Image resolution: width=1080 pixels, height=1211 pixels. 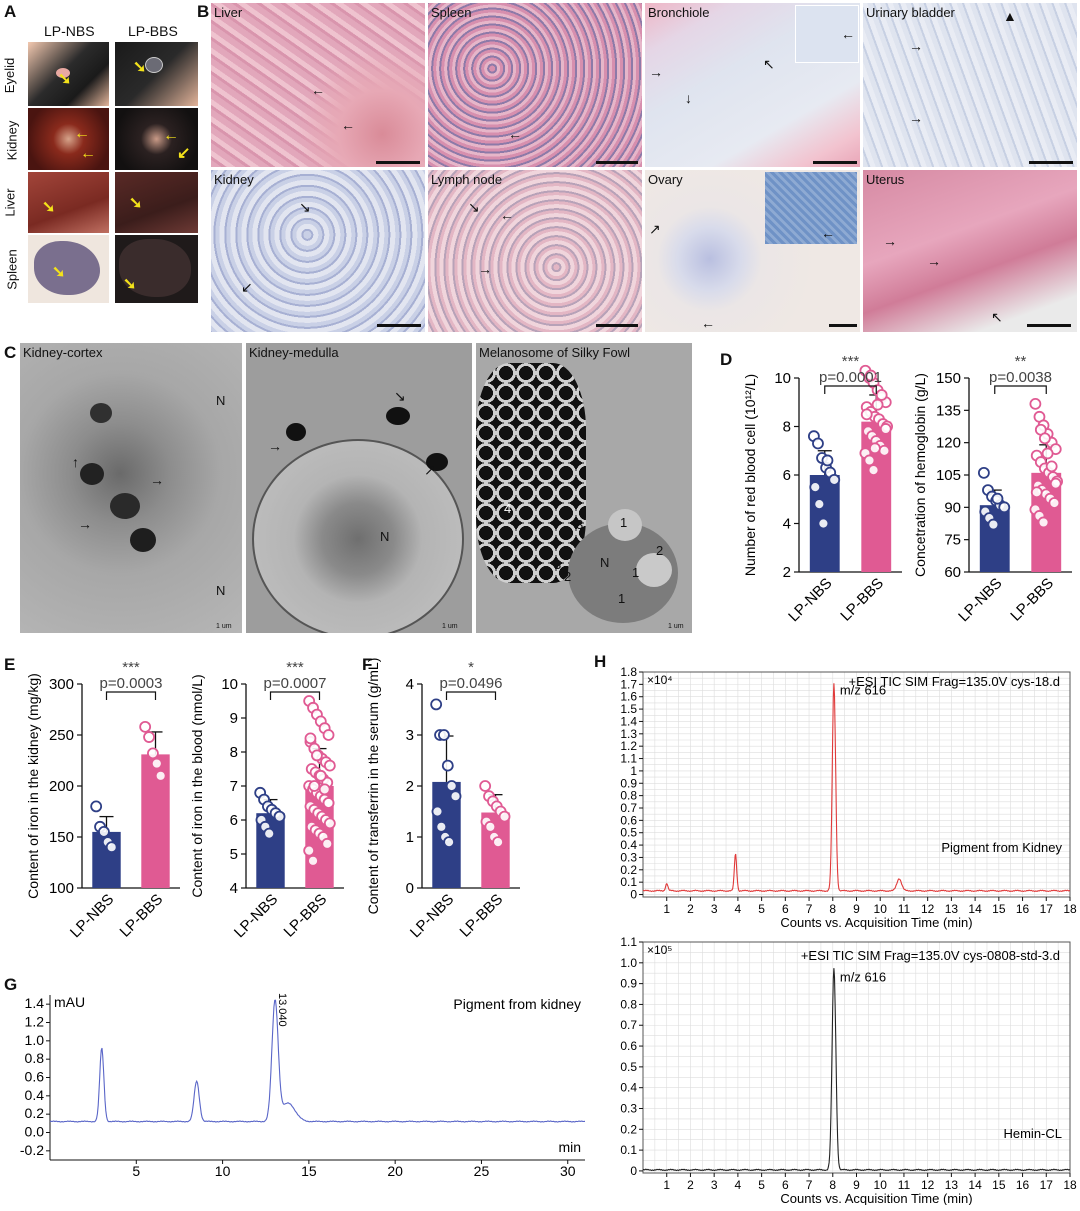 I want to click on y-tick-label: 0.5, so click(x=628, y=833).